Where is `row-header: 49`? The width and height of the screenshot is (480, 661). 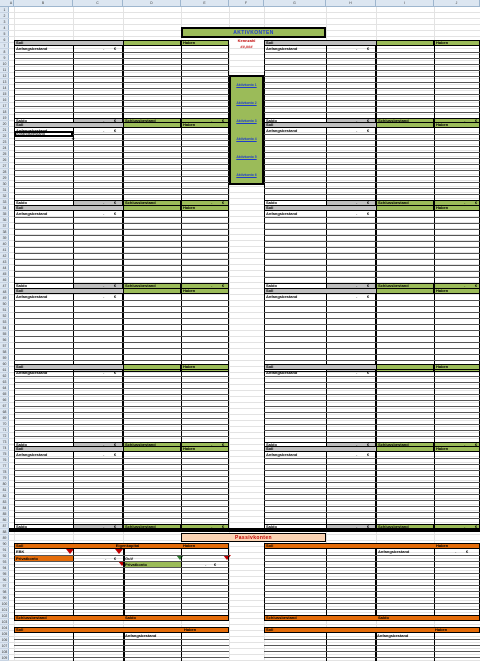
row-header: 49 is located at coordinates (4, 298).